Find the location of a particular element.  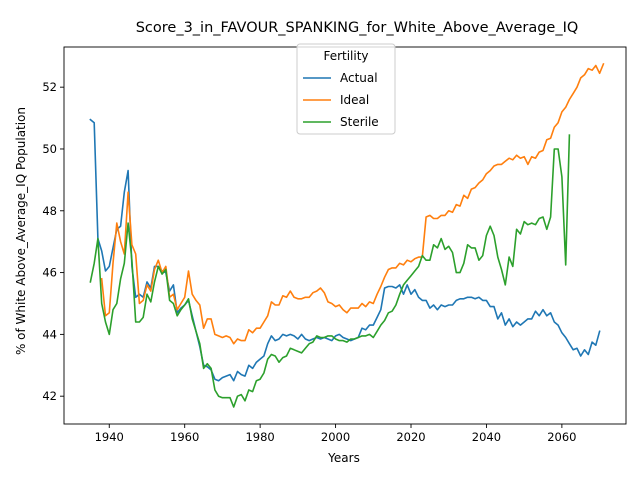

x-tick-label: 1960 is located at coordinates (184, 437).